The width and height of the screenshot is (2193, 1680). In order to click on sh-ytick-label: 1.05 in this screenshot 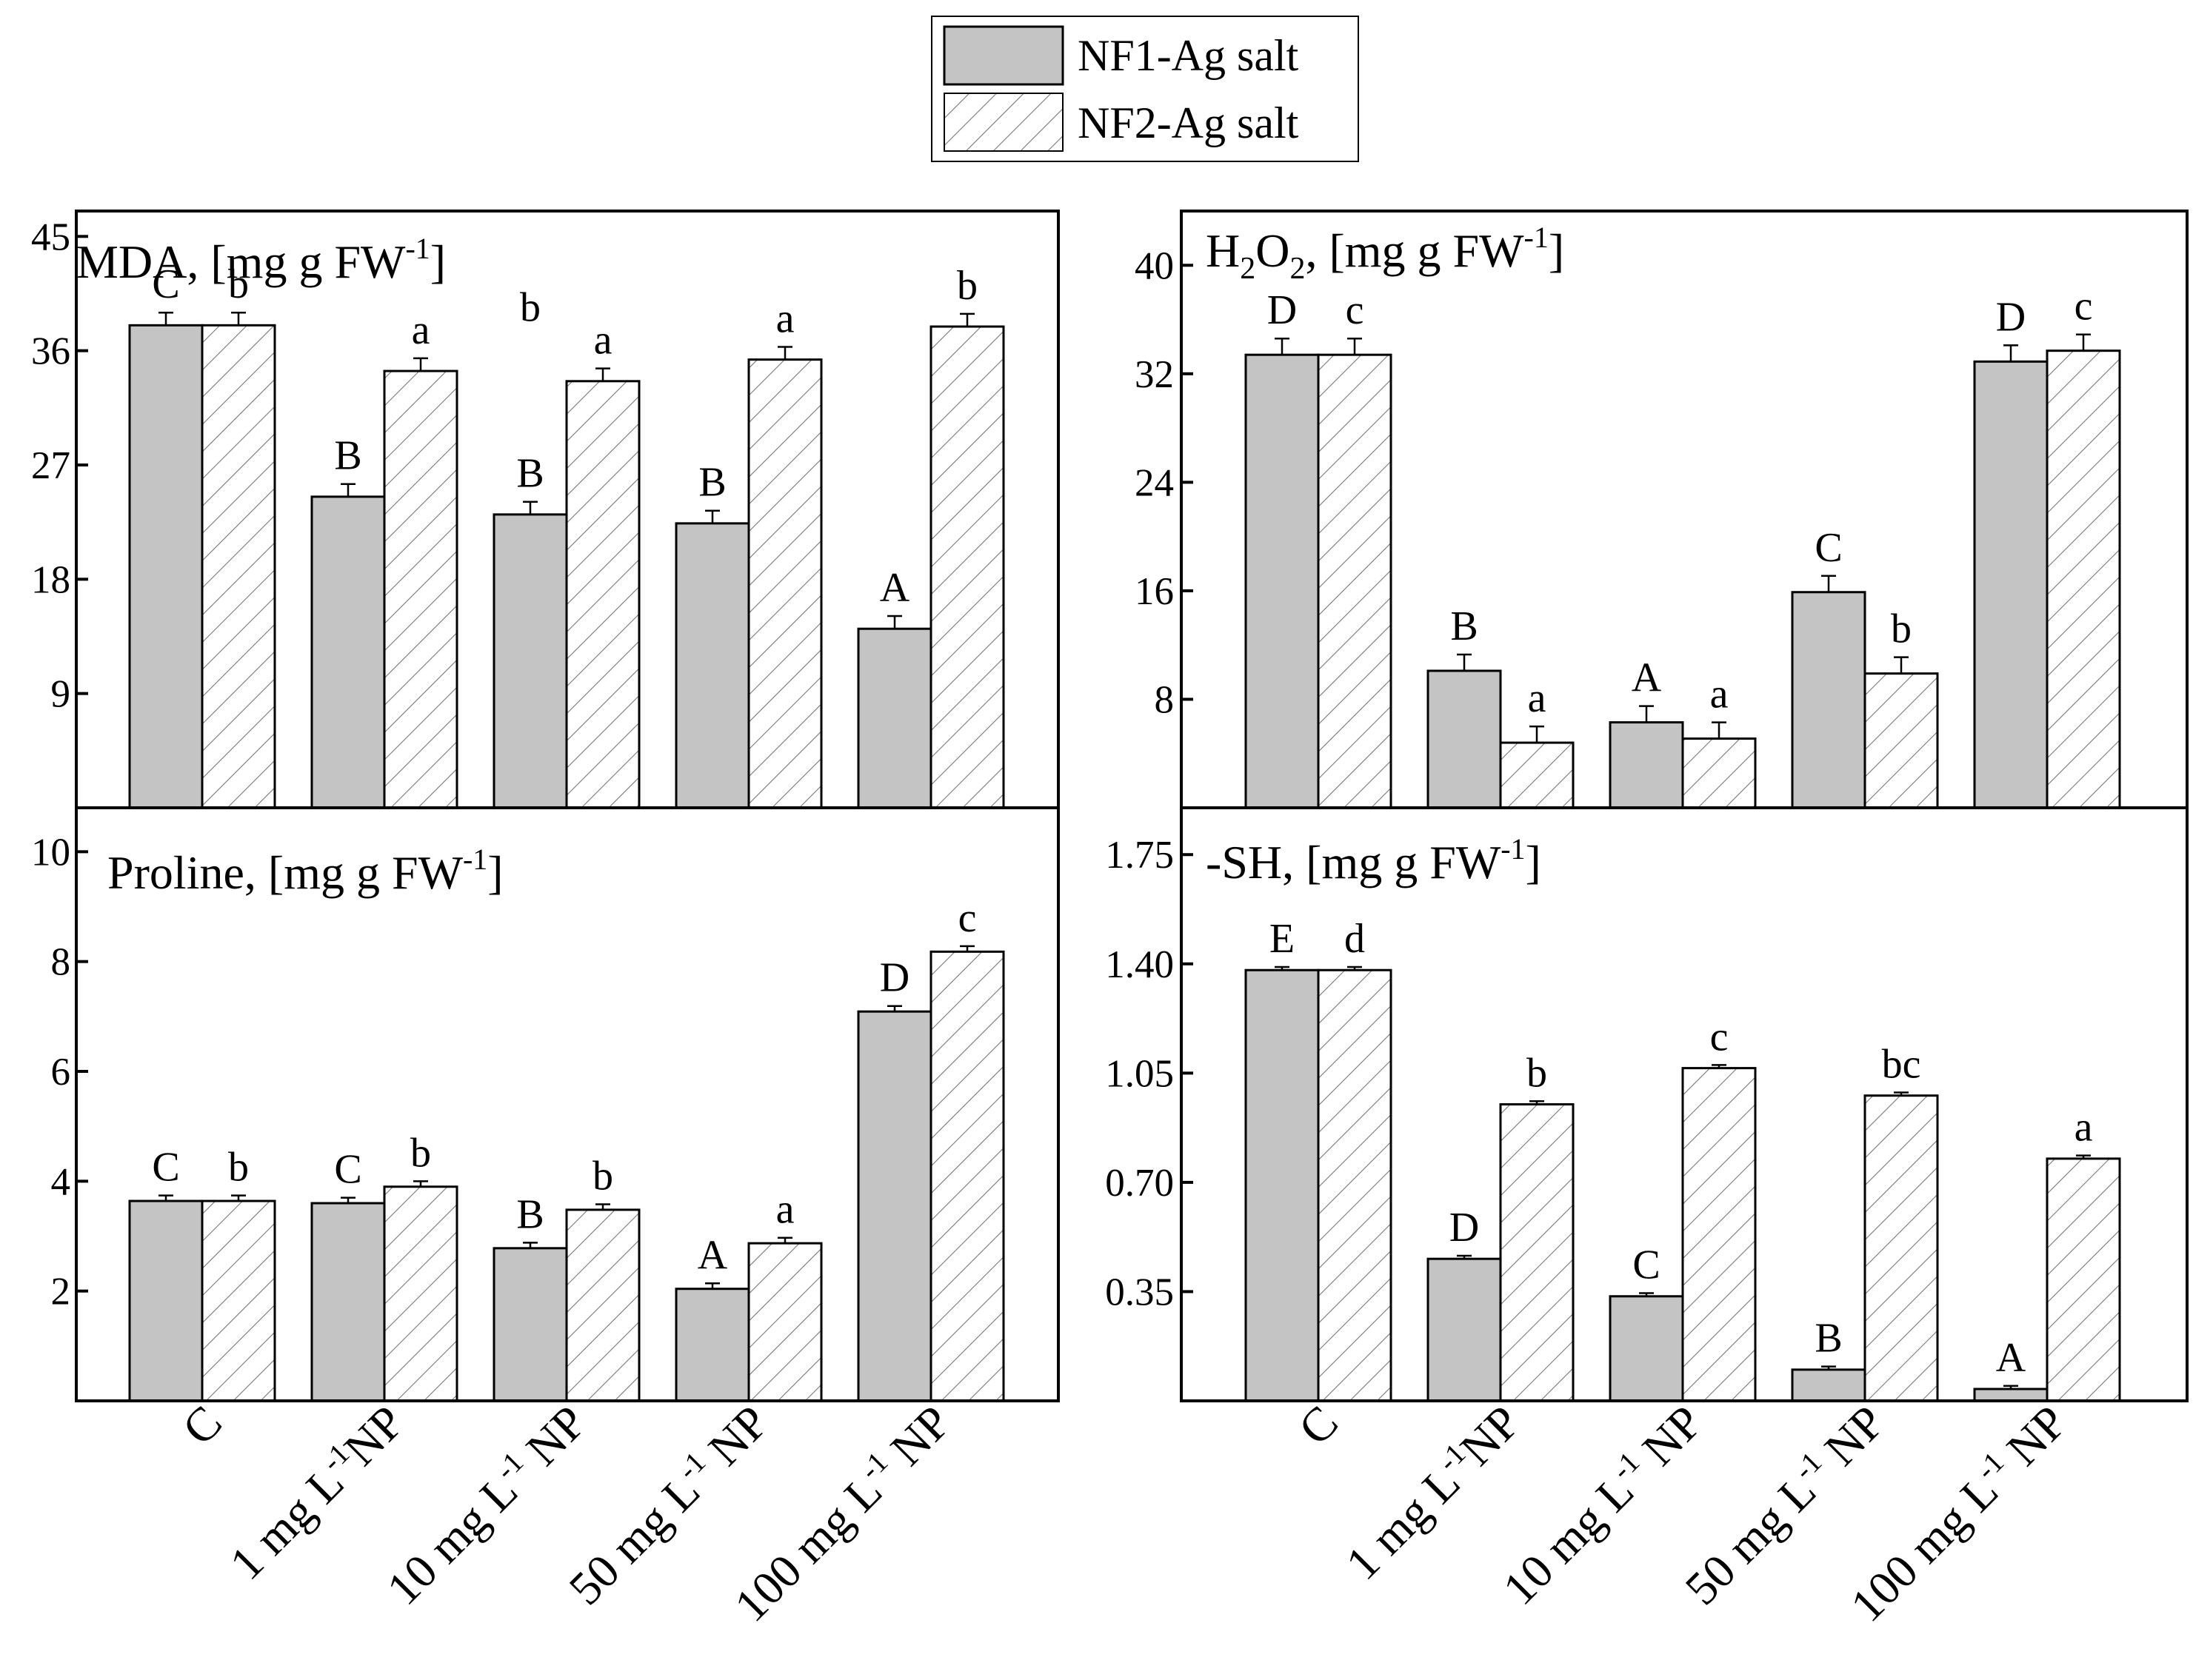, I will do `click(1139, 1073)`.